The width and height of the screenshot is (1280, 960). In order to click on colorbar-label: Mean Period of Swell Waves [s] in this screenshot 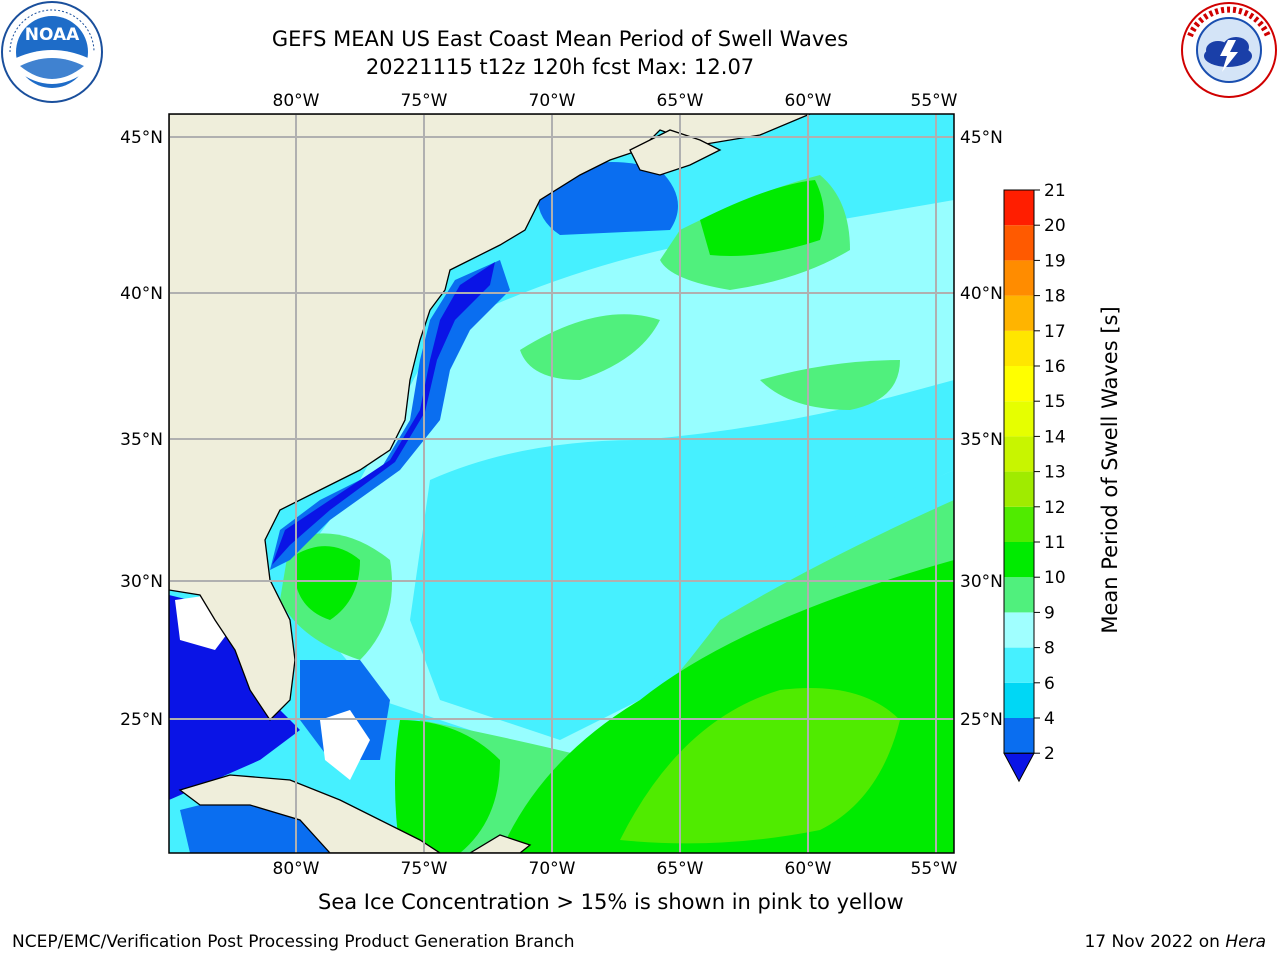, I will do `click(1110, 470)`.